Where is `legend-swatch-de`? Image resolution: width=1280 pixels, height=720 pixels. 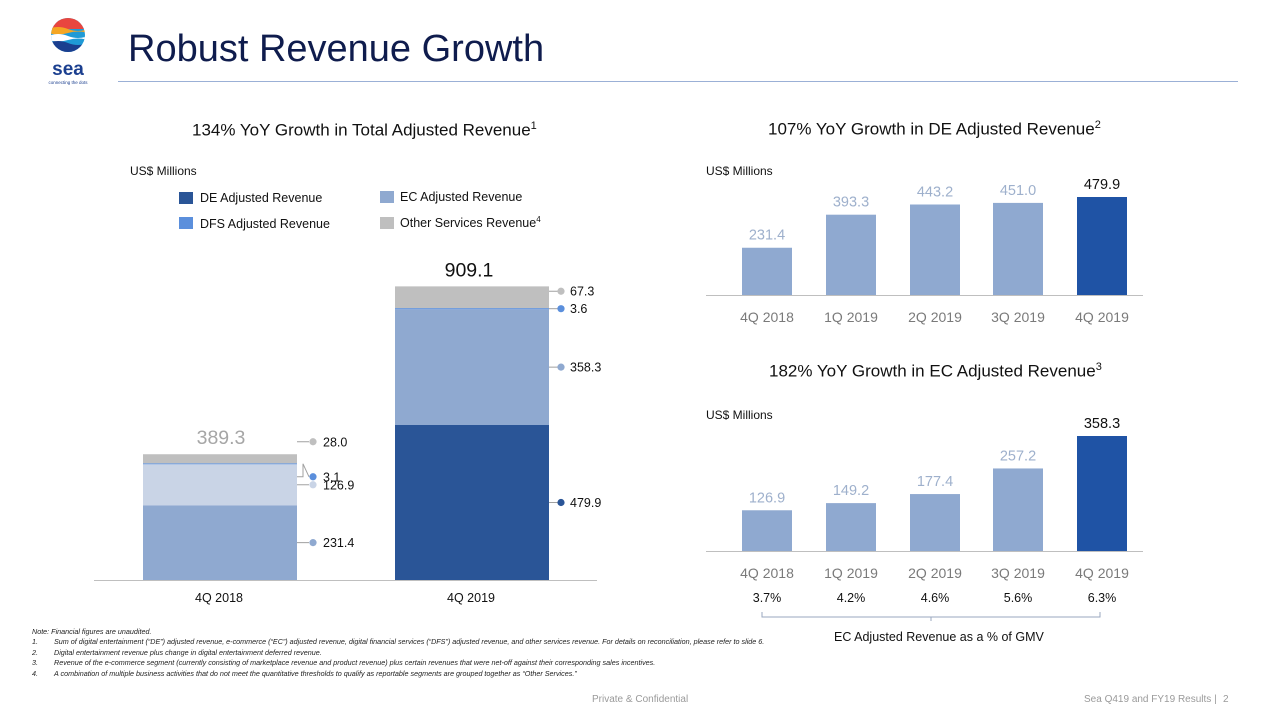
legend-swatch-de is located at coordinates (186, 198).